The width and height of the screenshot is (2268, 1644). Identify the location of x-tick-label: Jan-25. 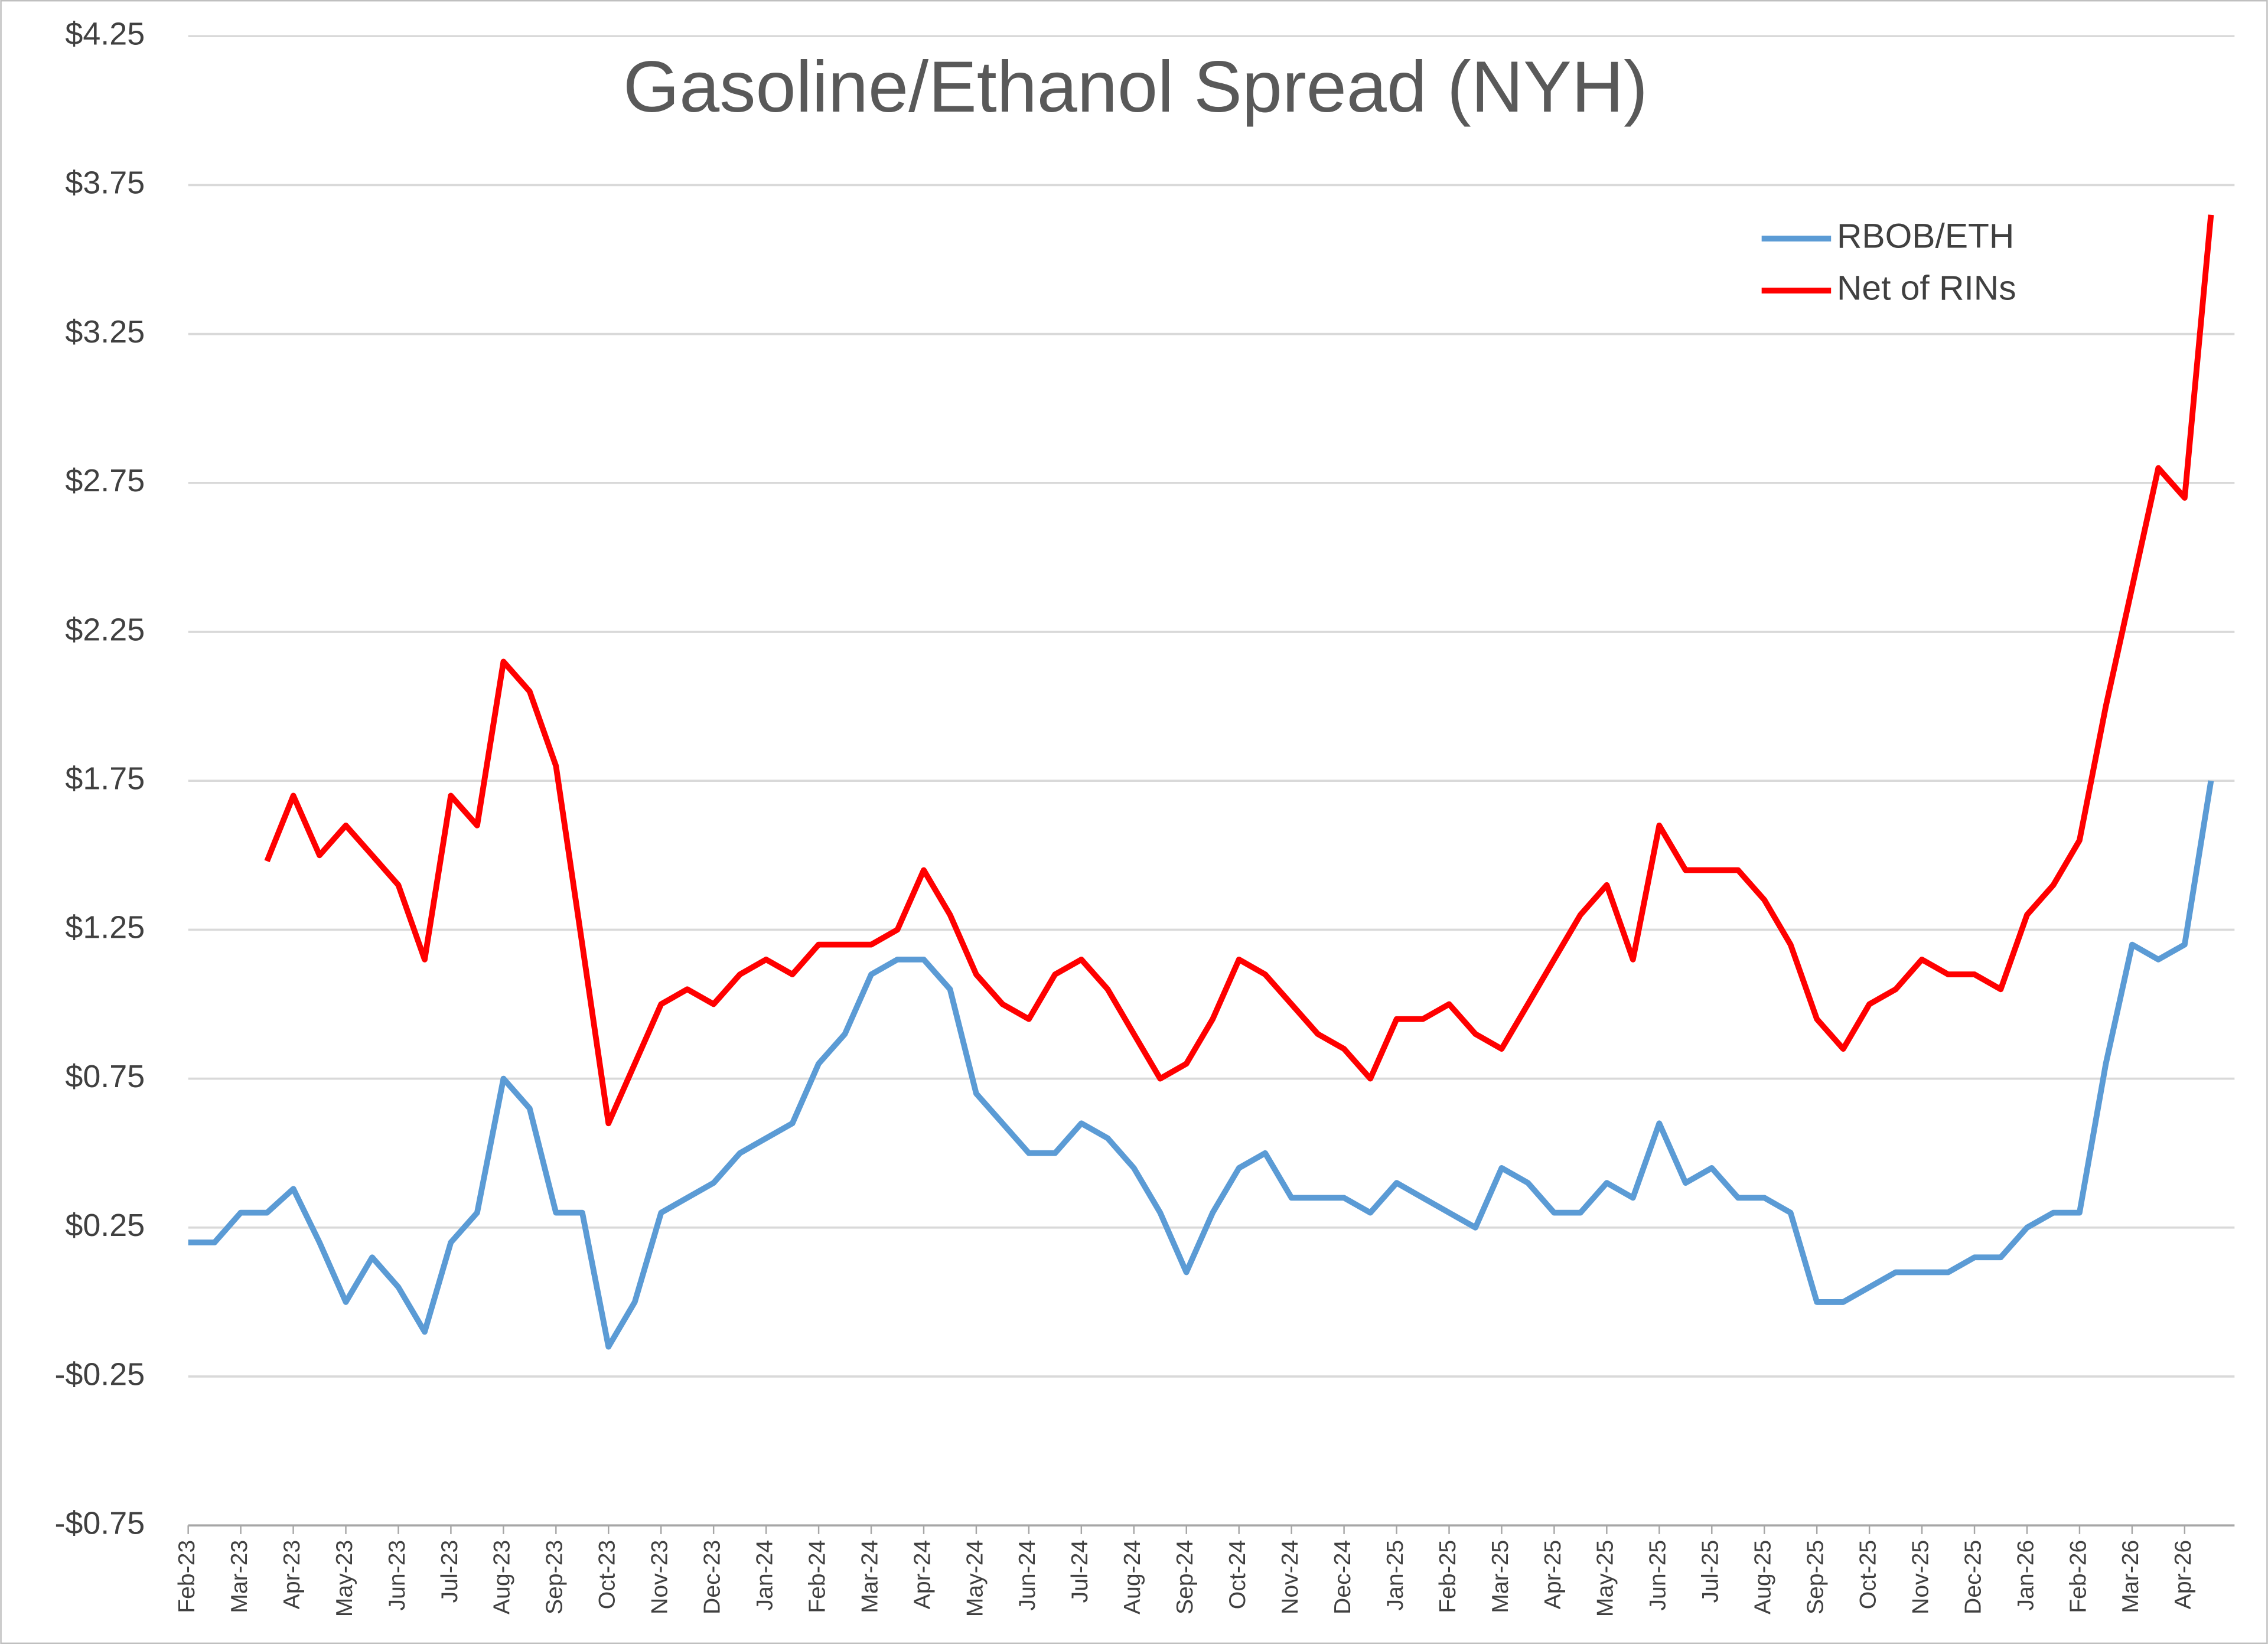
(1395, 1575).